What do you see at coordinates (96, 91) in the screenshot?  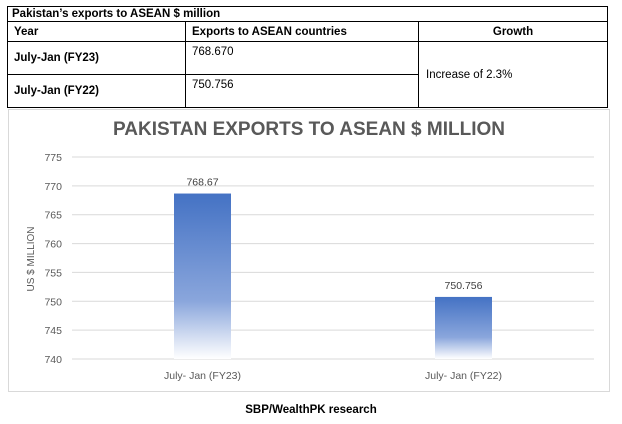 I see `row-year-fy22: July-Jan (FY22)` at bounding box center [96, 91].